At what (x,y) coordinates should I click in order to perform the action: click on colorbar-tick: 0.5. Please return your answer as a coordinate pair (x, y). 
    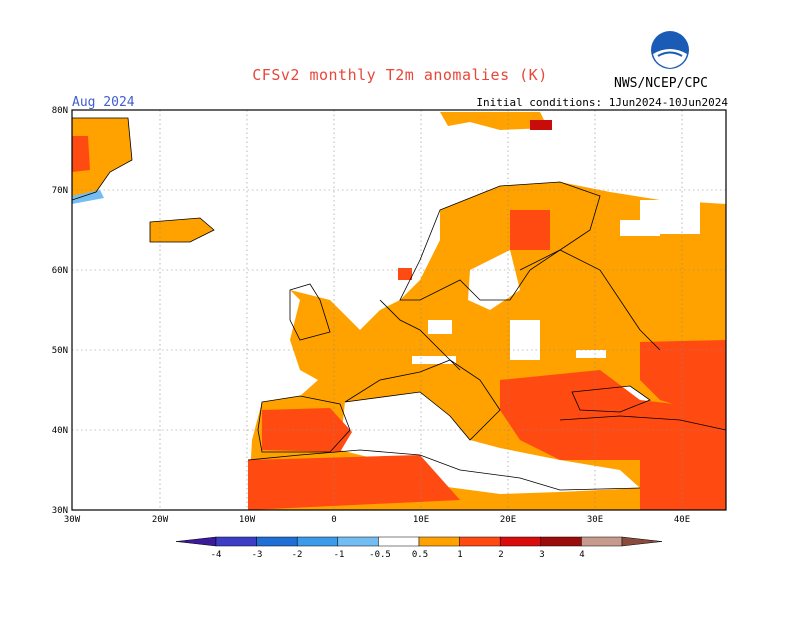
    Looking at the image, I should click on (420, 555).